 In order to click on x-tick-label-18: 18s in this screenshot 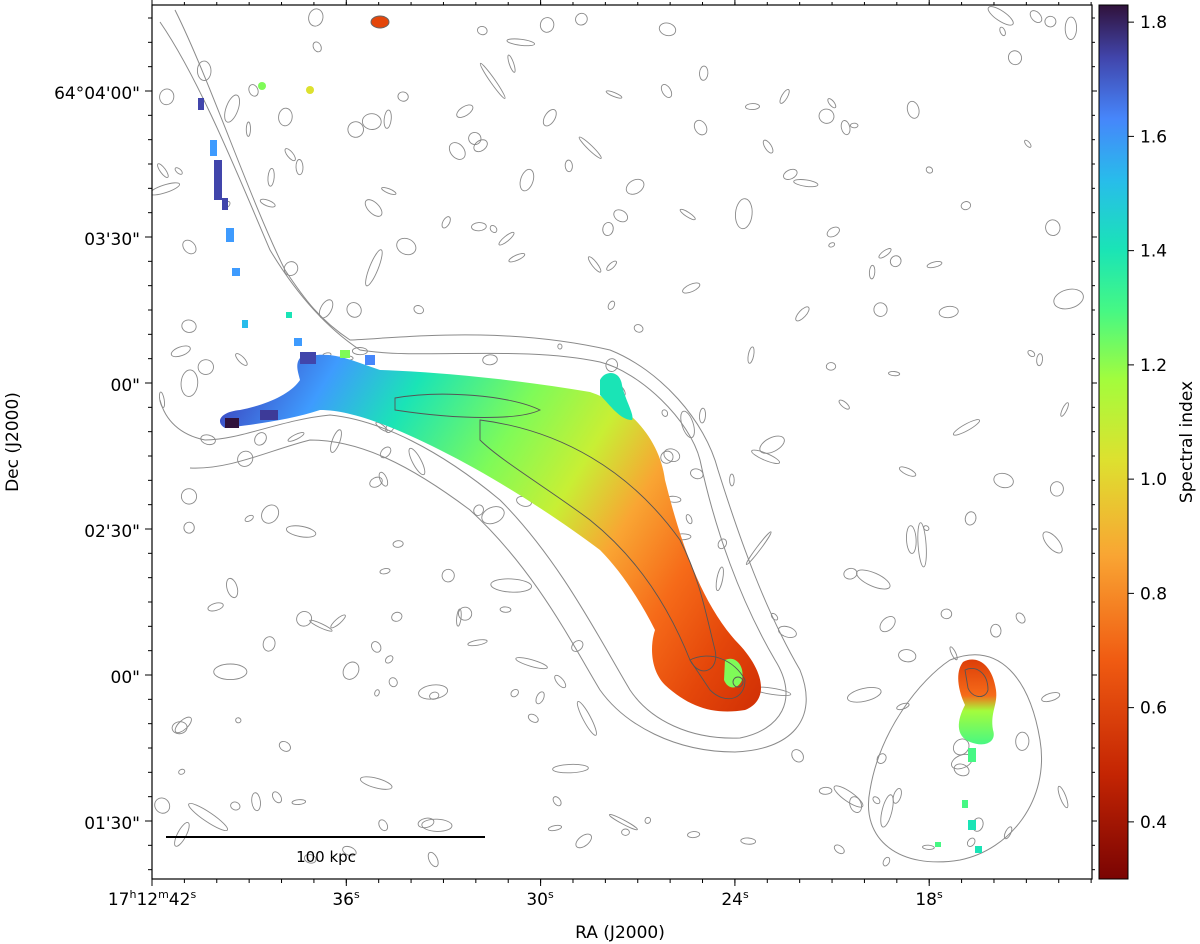, I will do `click(929, 899)`.